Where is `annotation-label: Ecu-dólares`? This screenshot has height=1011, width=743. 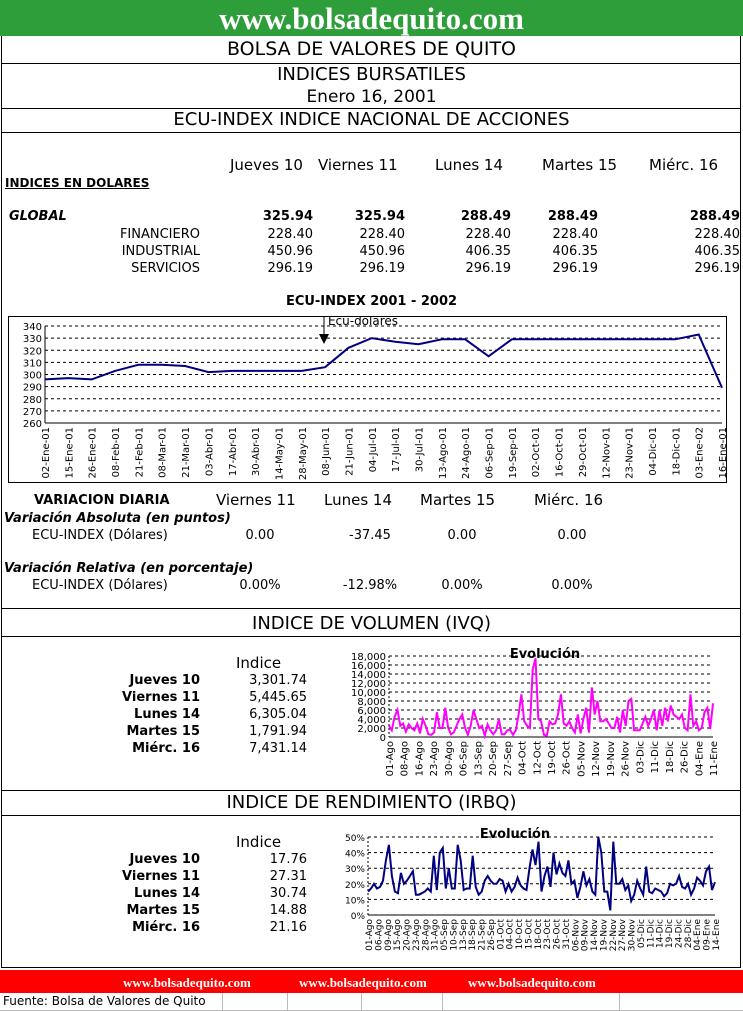
annotation-label: Ecu-dólares is located at coordinates (363, 322).